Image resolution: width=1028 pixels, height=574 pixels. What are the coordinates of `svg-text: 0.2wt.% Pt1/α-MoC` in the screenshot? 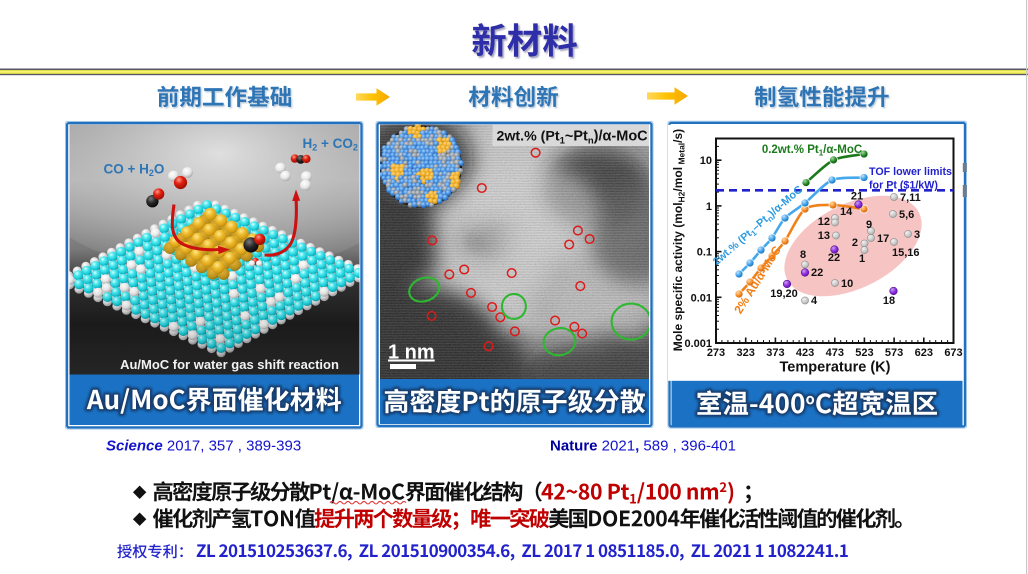 It's located at (812, 151).